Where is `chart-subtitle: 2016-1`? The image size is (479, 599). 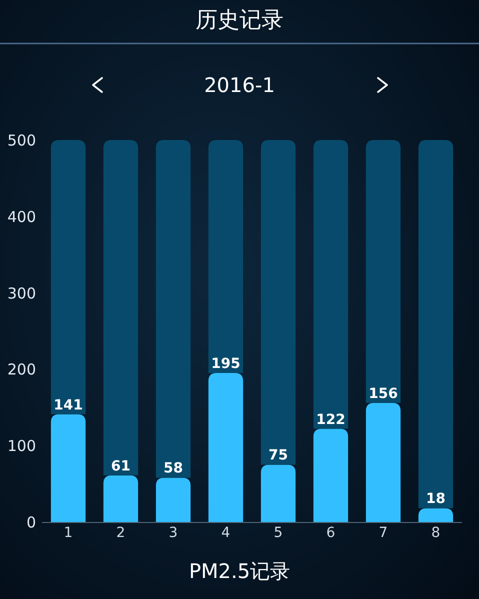 chart-subtitle: 2016-1 is located at coordinates (239, 85).